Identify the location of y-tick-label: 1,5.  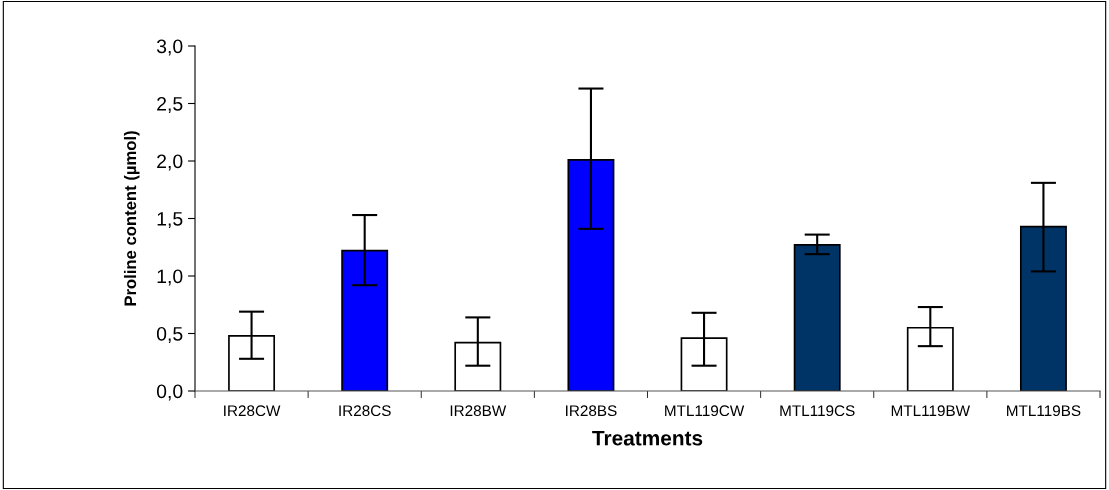
(170, 220).